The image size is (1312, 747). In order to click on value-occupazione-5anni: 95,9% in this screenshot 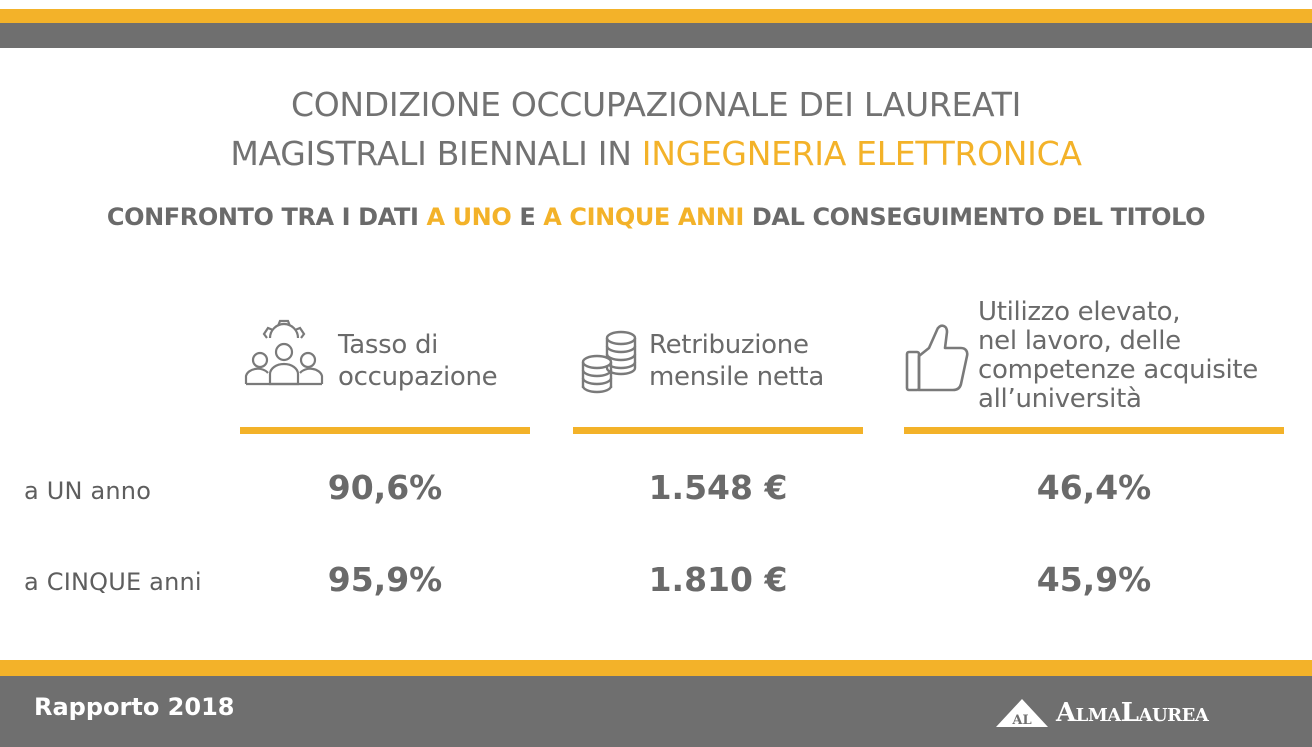, I will do `click(385, 579)`.